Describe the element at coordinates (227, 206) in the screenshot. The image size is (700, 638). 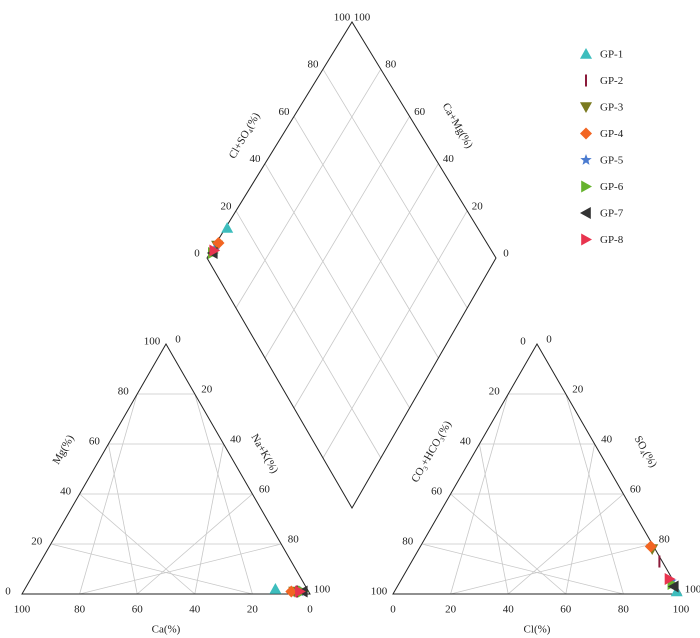
I see `diamond-left-tick-label: 20` at that location.